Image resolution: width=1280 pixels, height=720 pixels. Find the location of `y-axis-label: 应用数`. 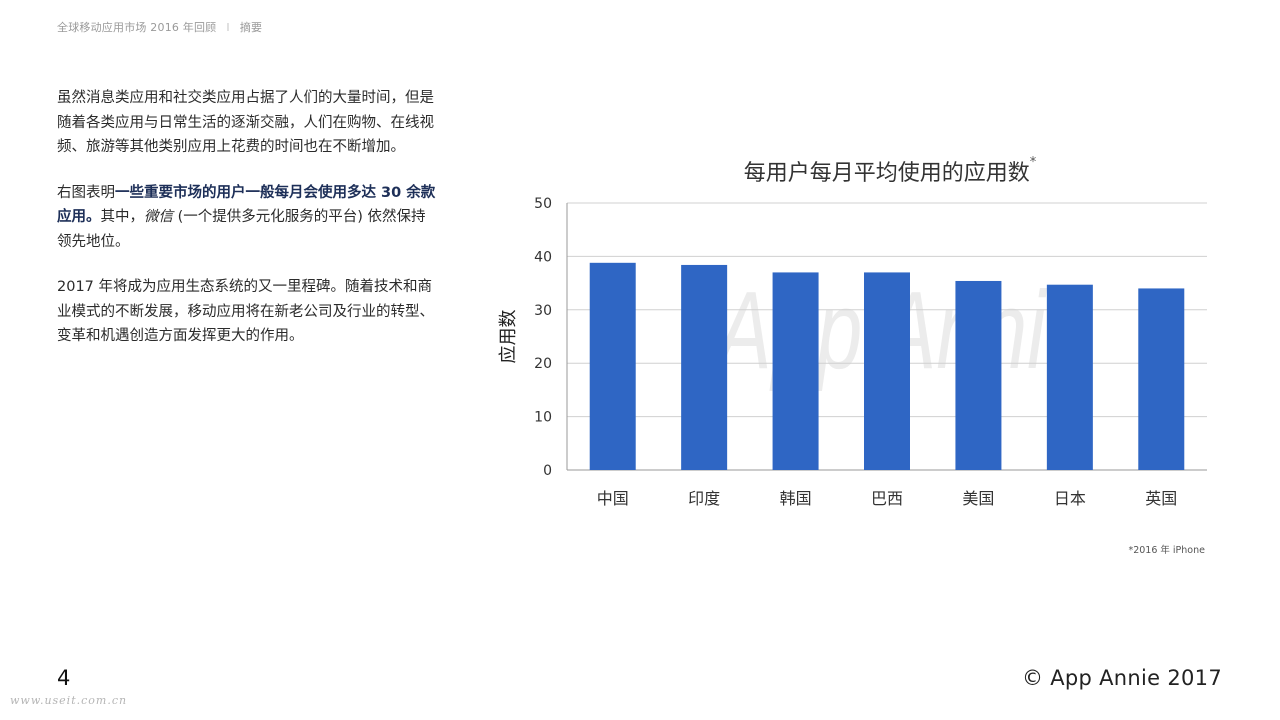

y-axis-label: 应用数 is located at coordinates (508, 337).